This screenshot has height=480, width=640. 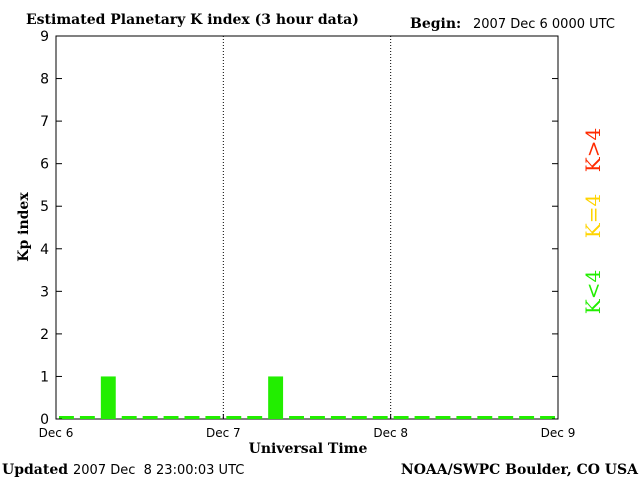 I want to click on legend-k-below-4: K<4, so click(x=593, y=292).